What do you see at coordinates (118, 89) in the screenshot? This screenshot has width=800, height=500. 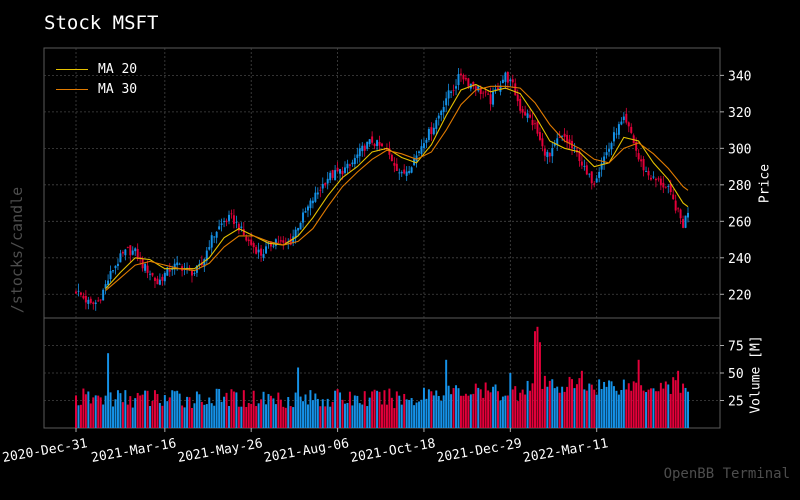 I see `legend-label-ma30: MA 30` at bounding box center [118, 89].